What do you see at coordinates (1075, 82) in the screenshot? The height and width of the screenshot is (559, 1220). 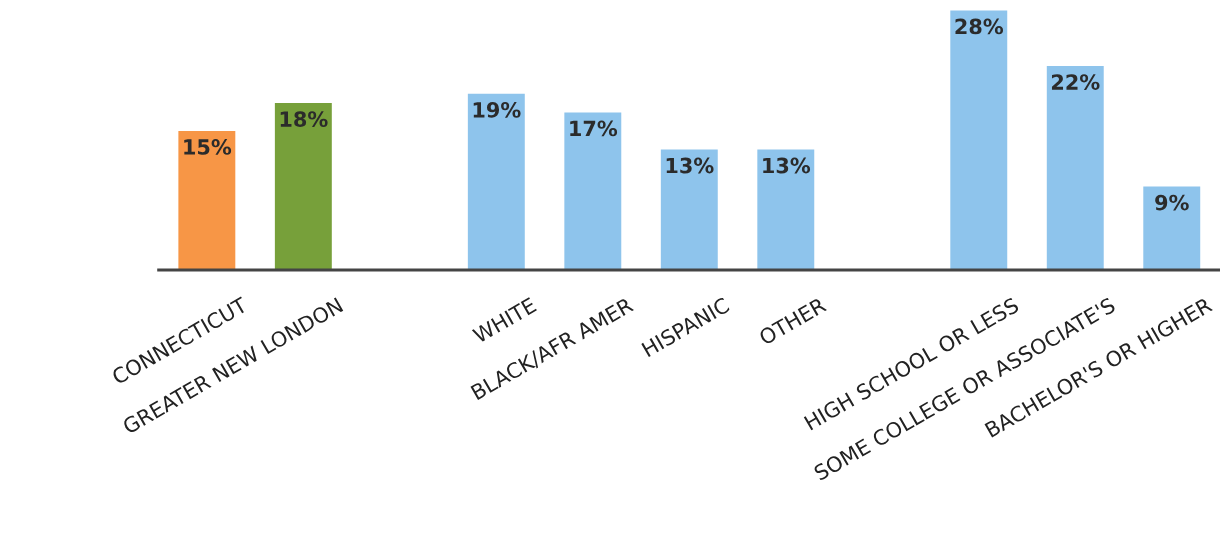 I see `data-label: 22%` at bounding box center [1075, 82].